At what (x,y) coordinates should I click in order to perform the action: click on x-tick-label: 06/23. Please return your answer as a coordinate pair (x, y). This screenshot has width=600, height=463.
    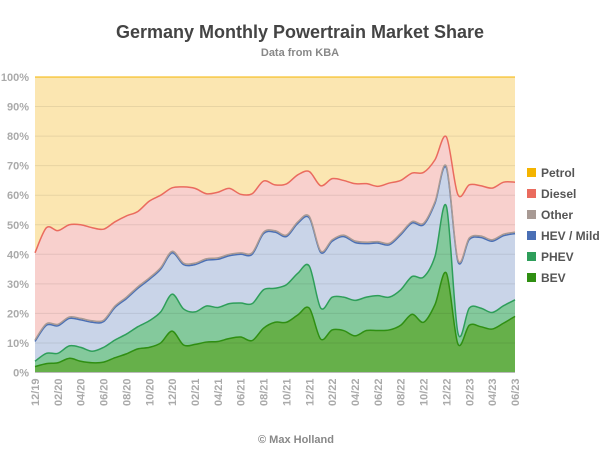
    Looking at the image, I should click on (516, 393).